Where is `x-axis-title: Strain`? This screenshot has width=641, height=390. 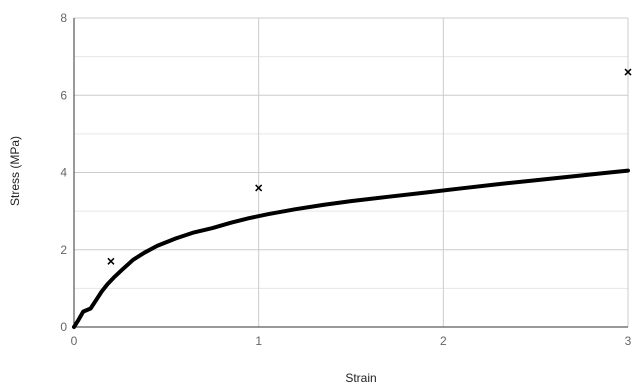 x-axis-title: Strain is located at coordinates (360, 378).